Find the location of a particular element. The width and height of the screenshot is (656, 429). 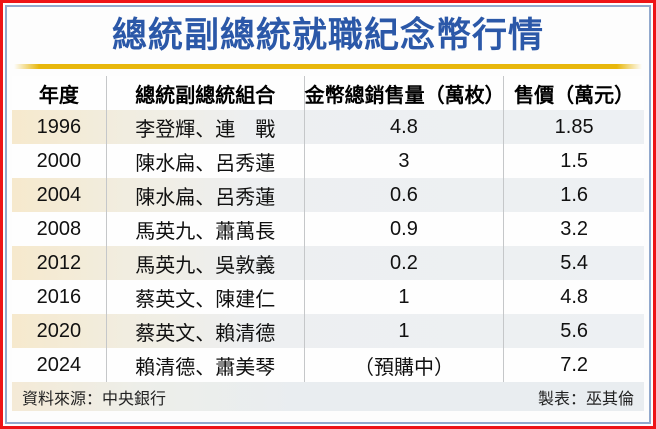

table-row: 2004 陳水扁、呂秀蓮 0.6 1.6 is located at coordinates (328, 195).